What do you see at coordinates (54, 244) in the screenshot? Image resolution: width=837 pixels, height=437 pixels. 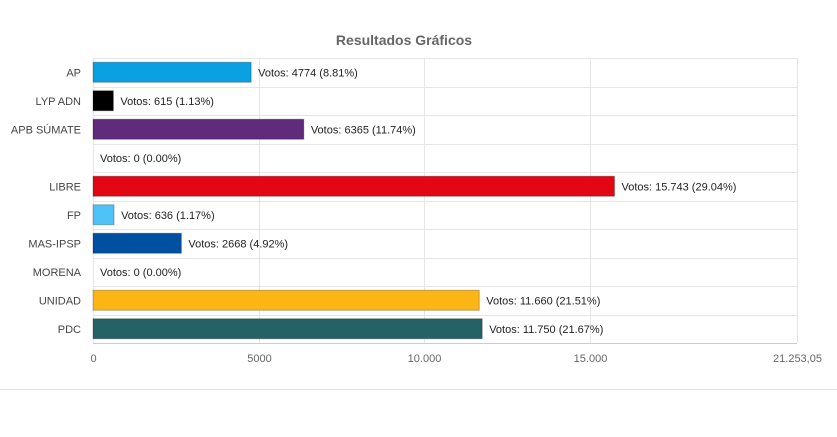 I see `category-label: MAS-IPSP` at bounding box center [54, 244].